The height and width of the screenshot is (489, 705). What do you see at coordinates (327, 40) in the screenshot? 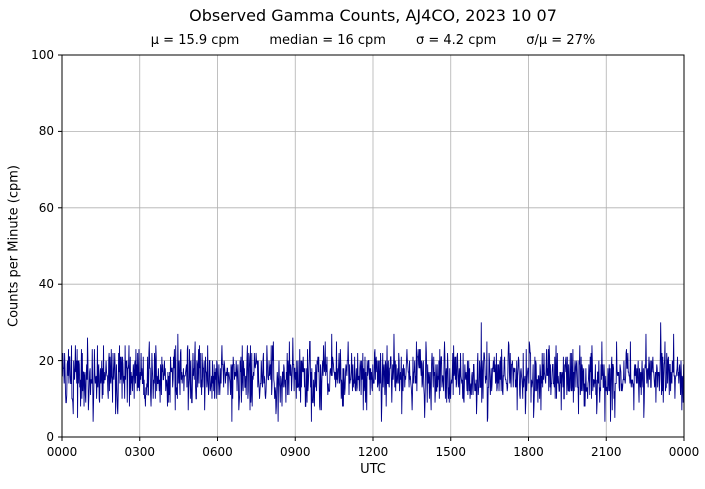
I see `stat-median: median = 16 cpm` at bounding box center [327, 40].